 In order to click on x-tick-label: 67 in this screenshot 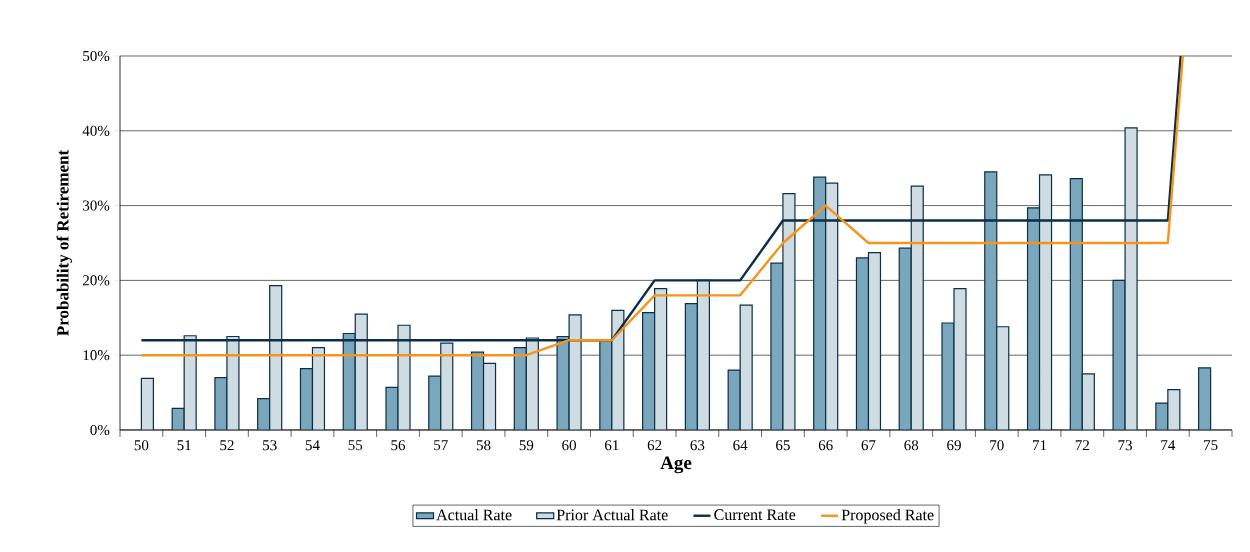, I will do `click(868, 445)`.